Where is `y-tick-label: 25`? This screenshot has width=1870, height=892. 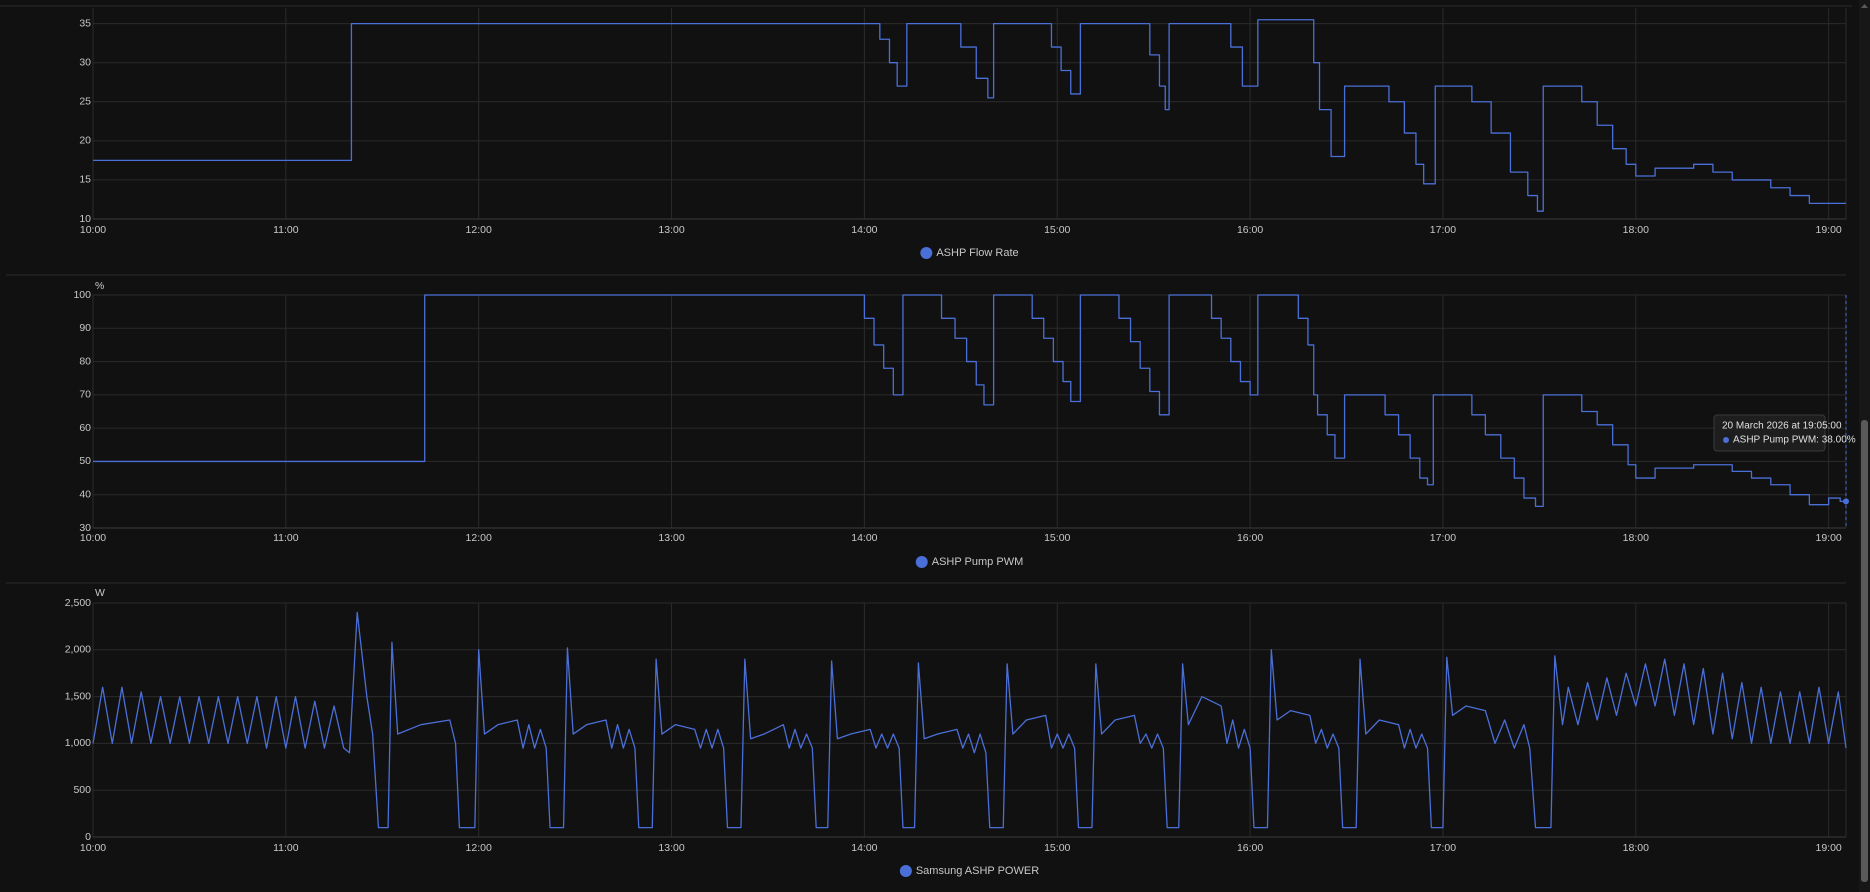
y-tick-label: 25 is located at coordinates (85, 102).